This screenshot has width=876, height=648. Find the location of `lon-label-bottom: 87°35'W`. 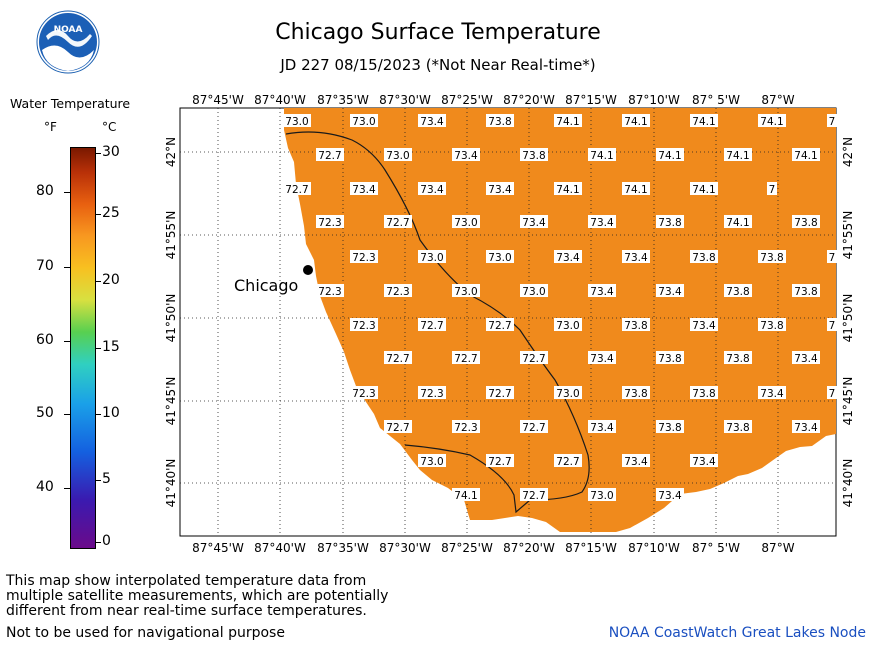

lon-label-bottom: 87°35'W is located at coordinates (343, 548).